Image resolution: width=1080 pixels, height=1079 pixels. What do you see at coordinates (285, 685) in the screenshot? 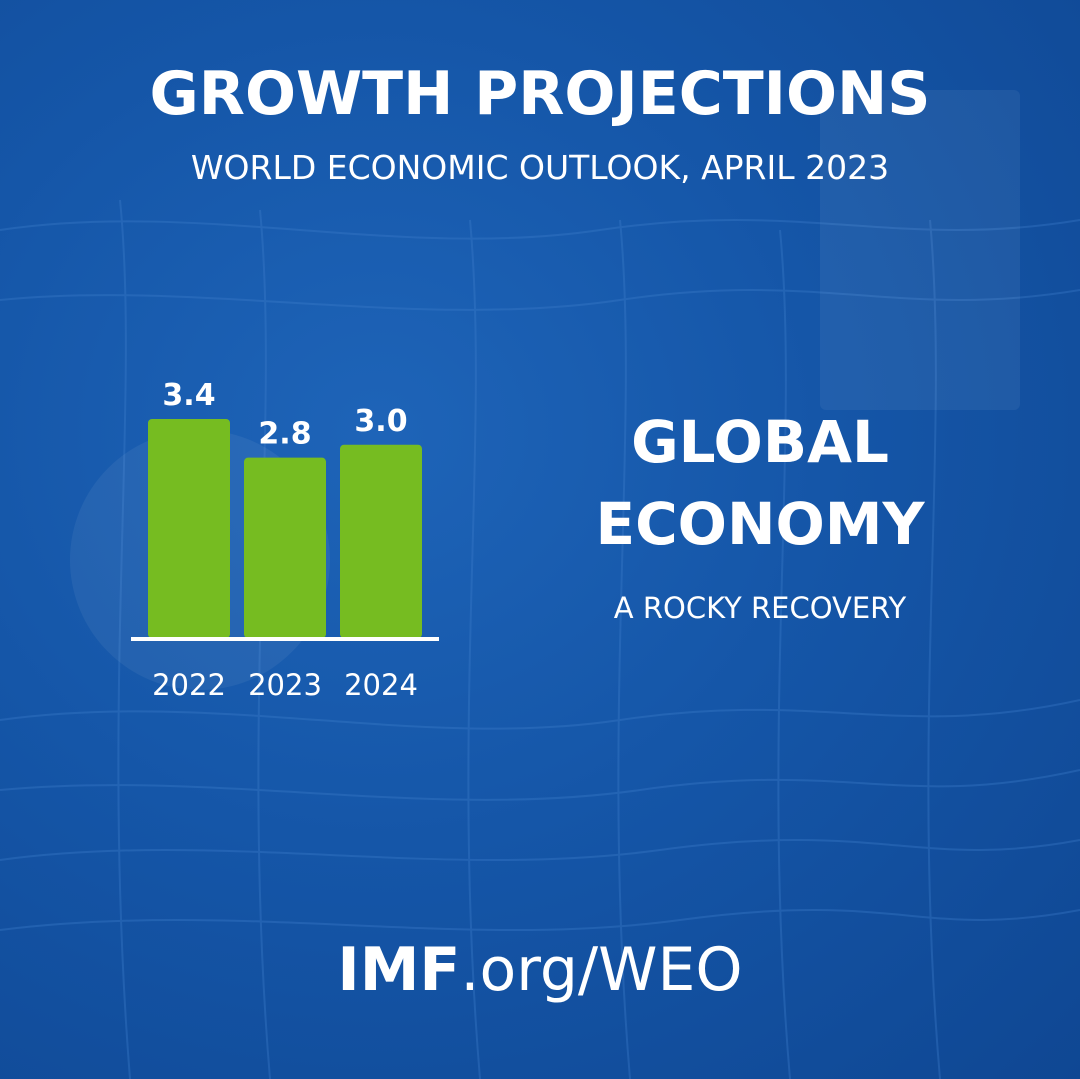
I see `x-tick-label-2023: 2023` at bounding box center [285, 685].